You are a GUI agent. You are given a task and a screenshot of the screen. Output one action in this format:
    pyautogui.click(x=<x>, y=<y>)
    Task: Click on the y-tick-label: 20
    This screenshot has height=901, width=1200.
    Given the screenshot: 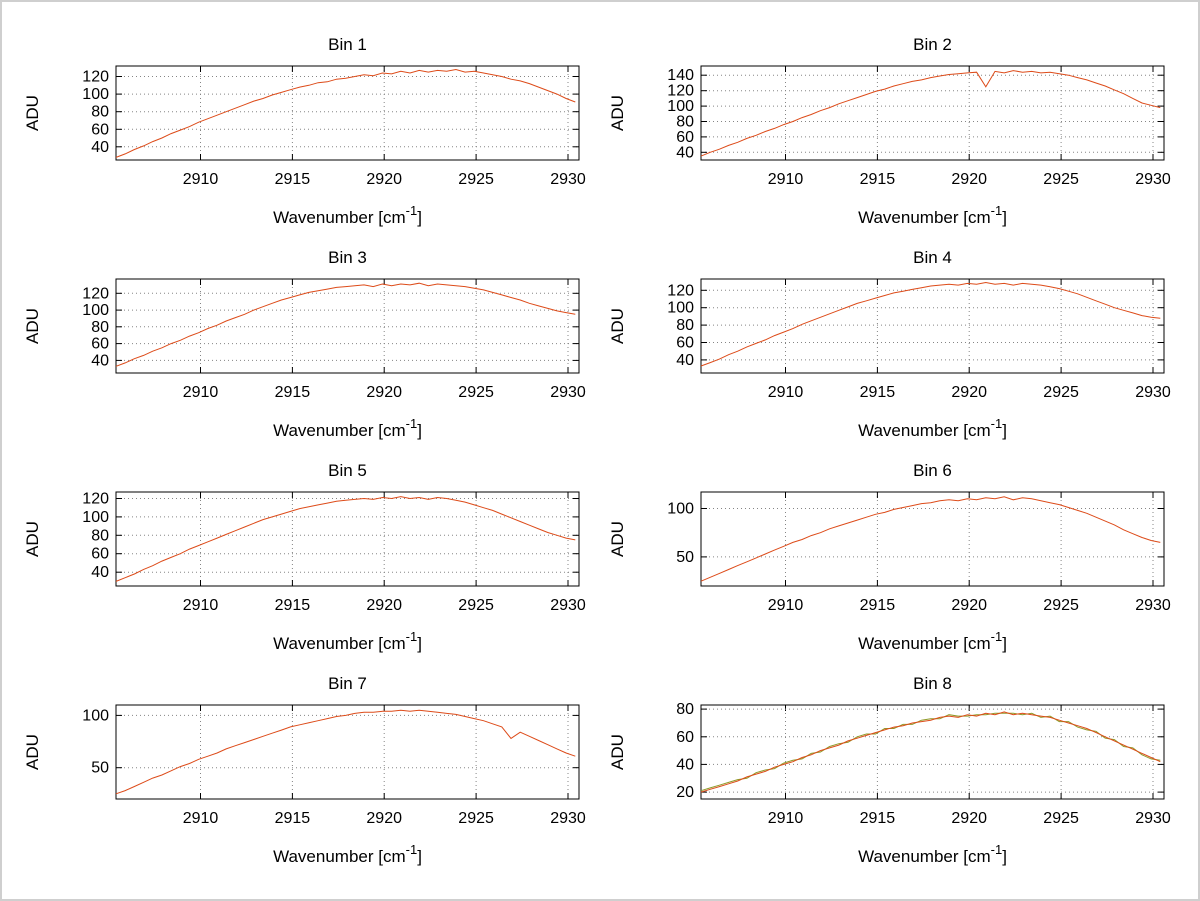 What is the action you would take?
    pyautogui.click(x=685, y=792)
    